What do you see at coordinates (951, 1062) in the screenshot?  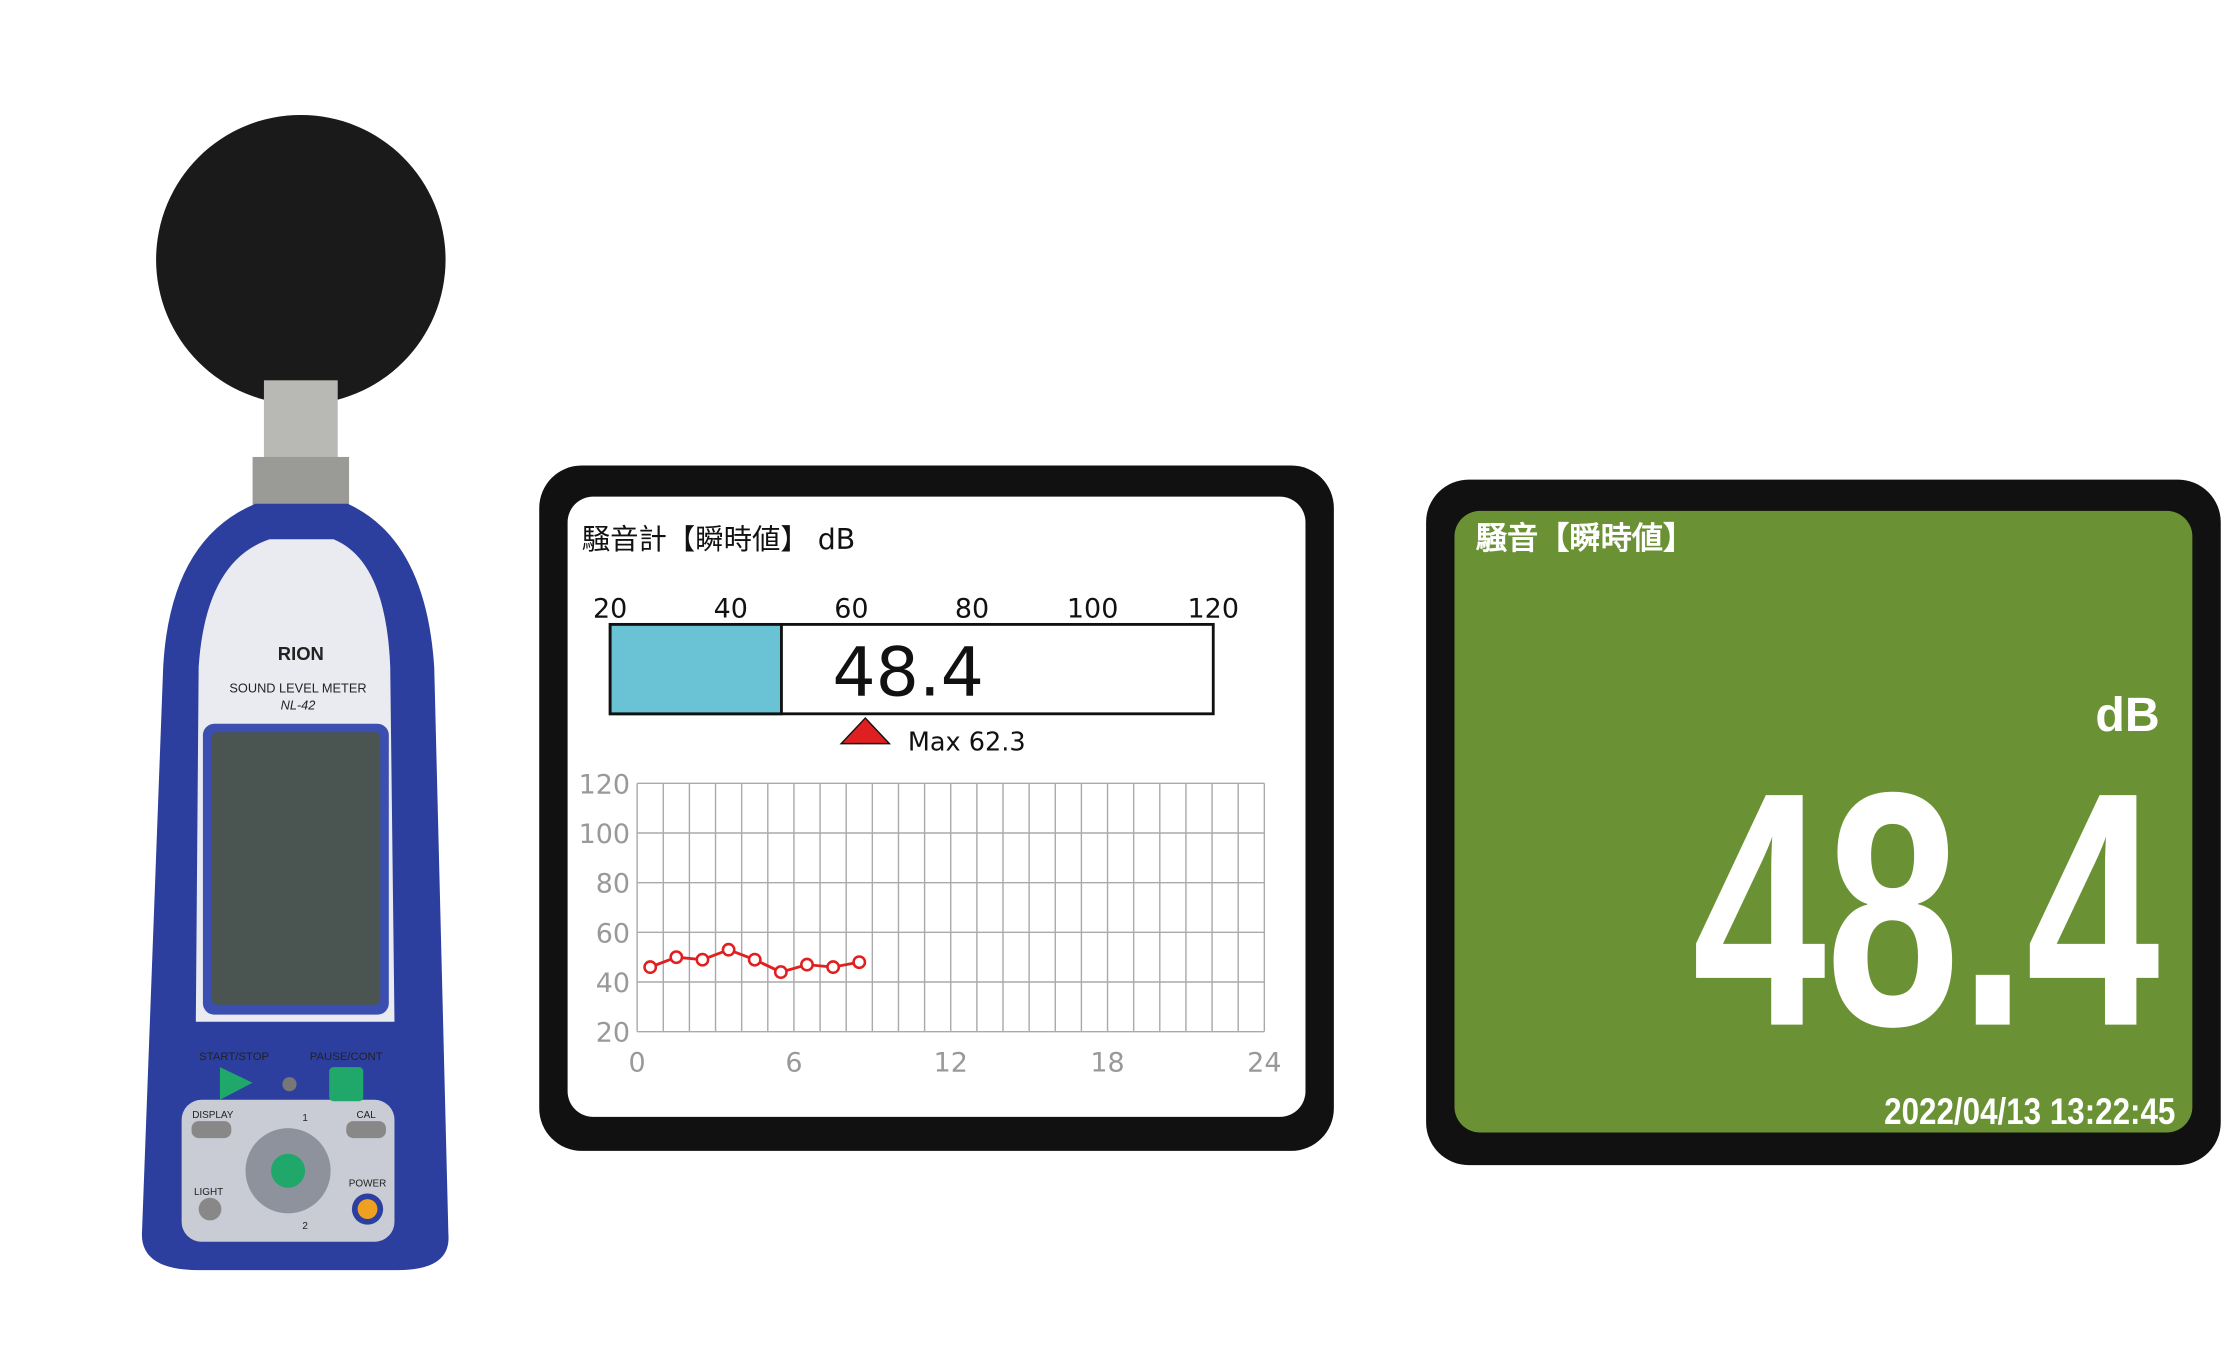 I see `x-tick-label: 12` at bounding box center [951, 1062].